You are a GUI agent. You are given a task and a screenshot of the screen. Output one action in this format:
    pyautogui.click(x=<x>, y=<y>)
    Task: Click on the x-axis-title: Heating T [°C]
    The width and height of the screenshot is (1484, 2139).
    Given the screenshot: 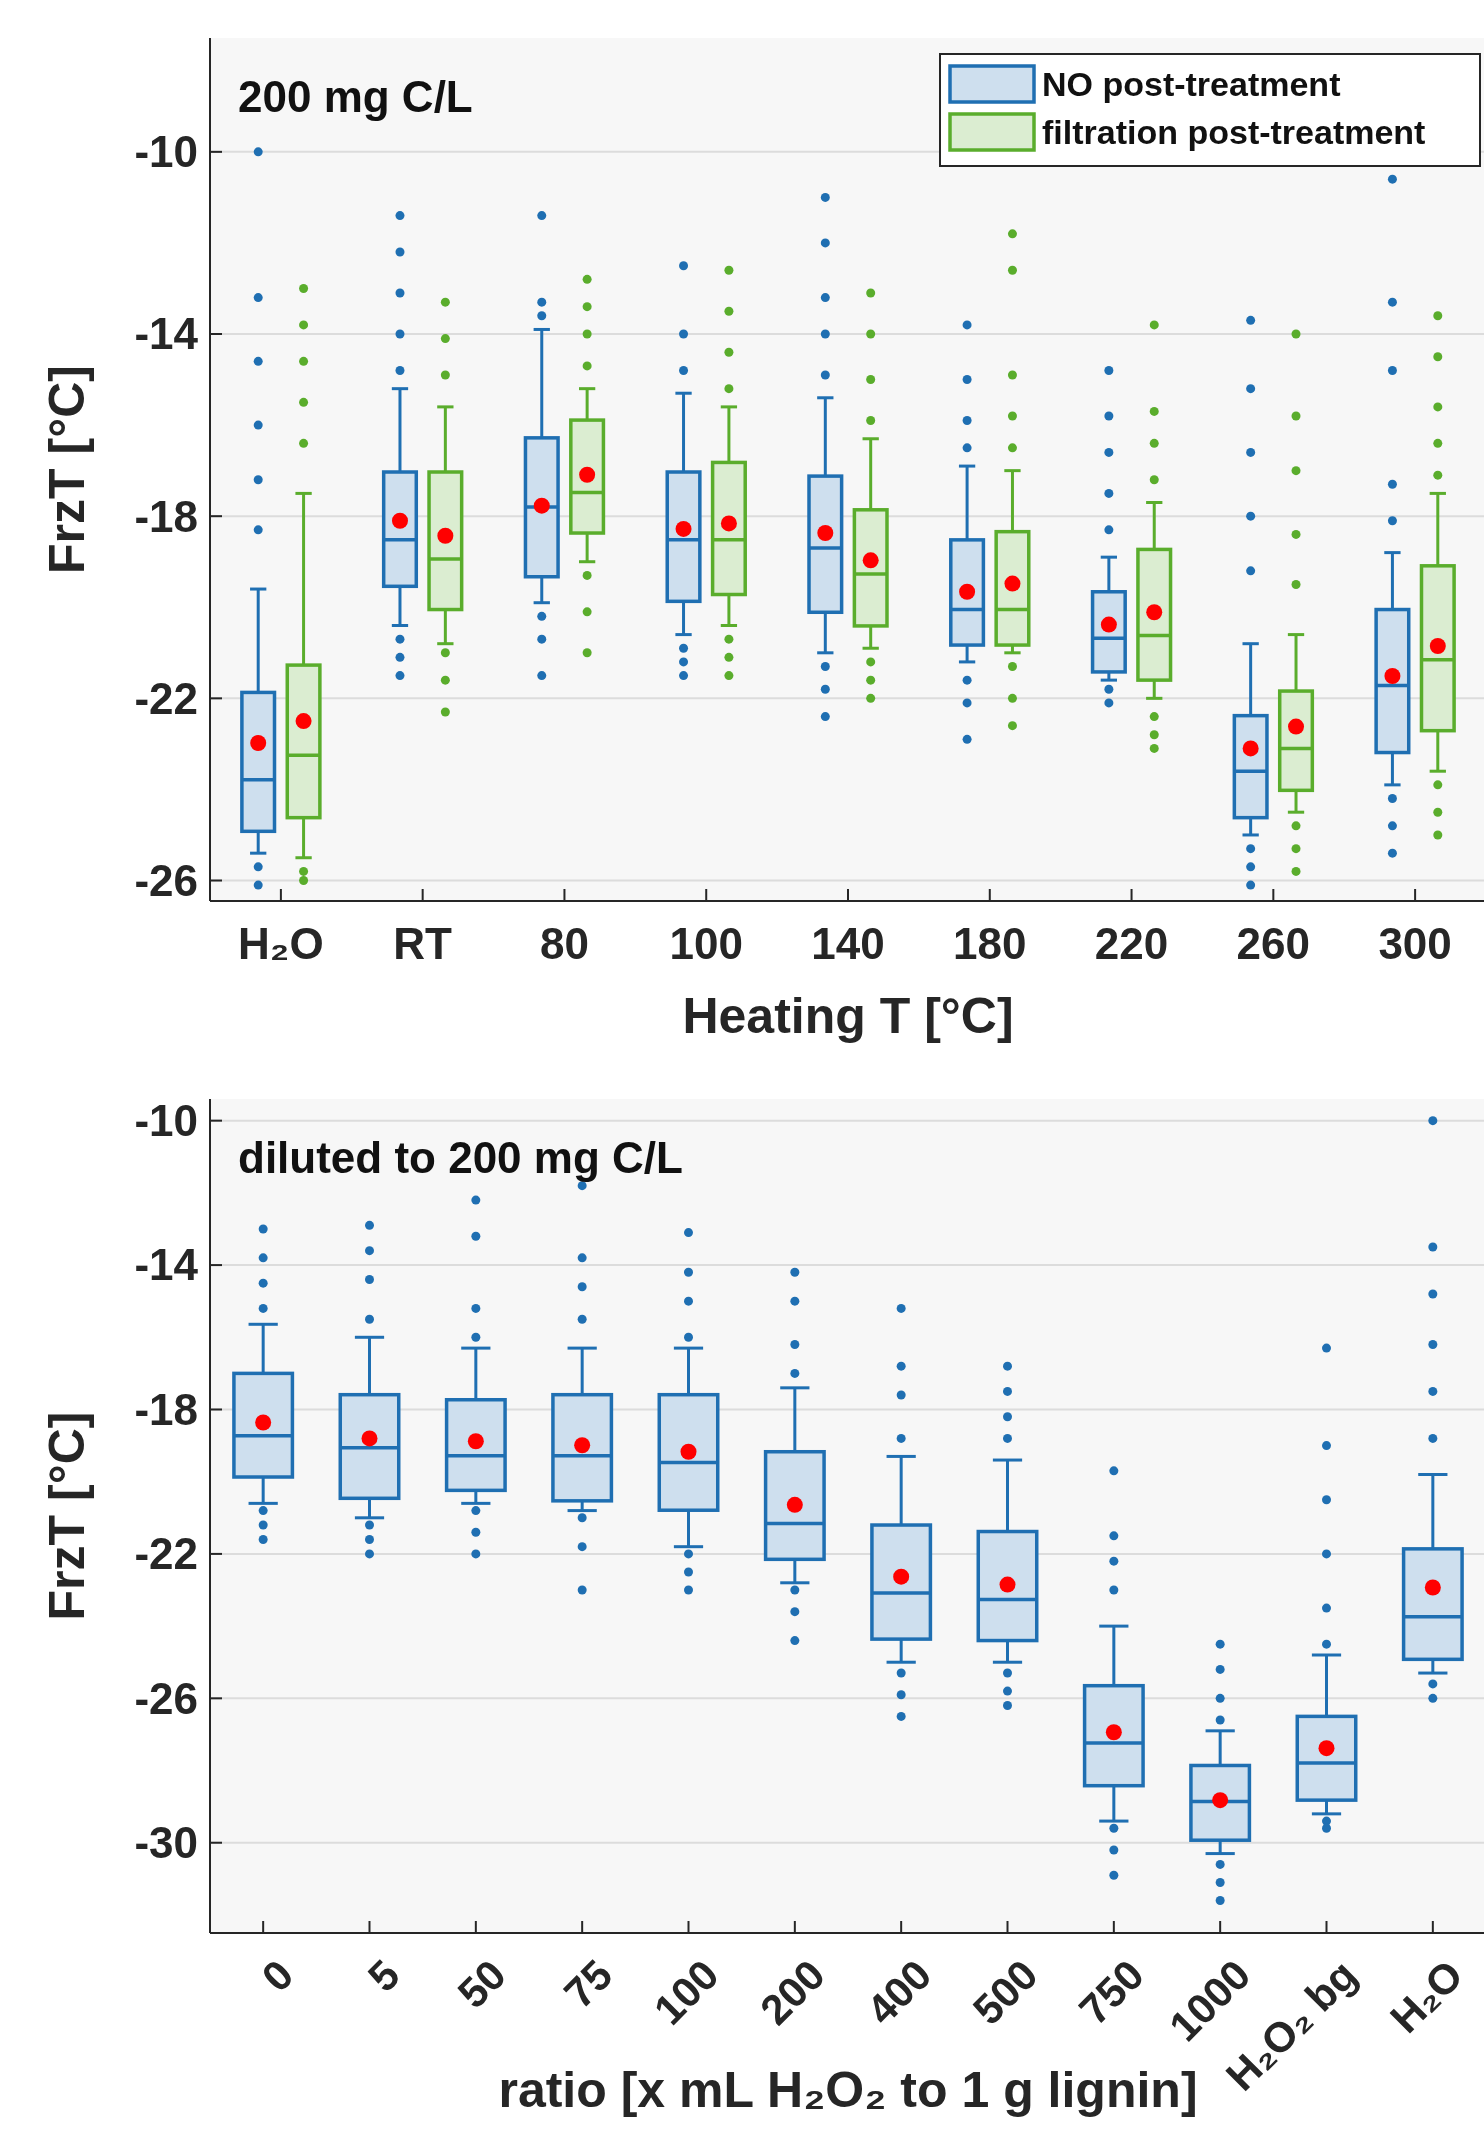 What is the action you would take?
    pyautogui.click(x=848, y=1016)
    